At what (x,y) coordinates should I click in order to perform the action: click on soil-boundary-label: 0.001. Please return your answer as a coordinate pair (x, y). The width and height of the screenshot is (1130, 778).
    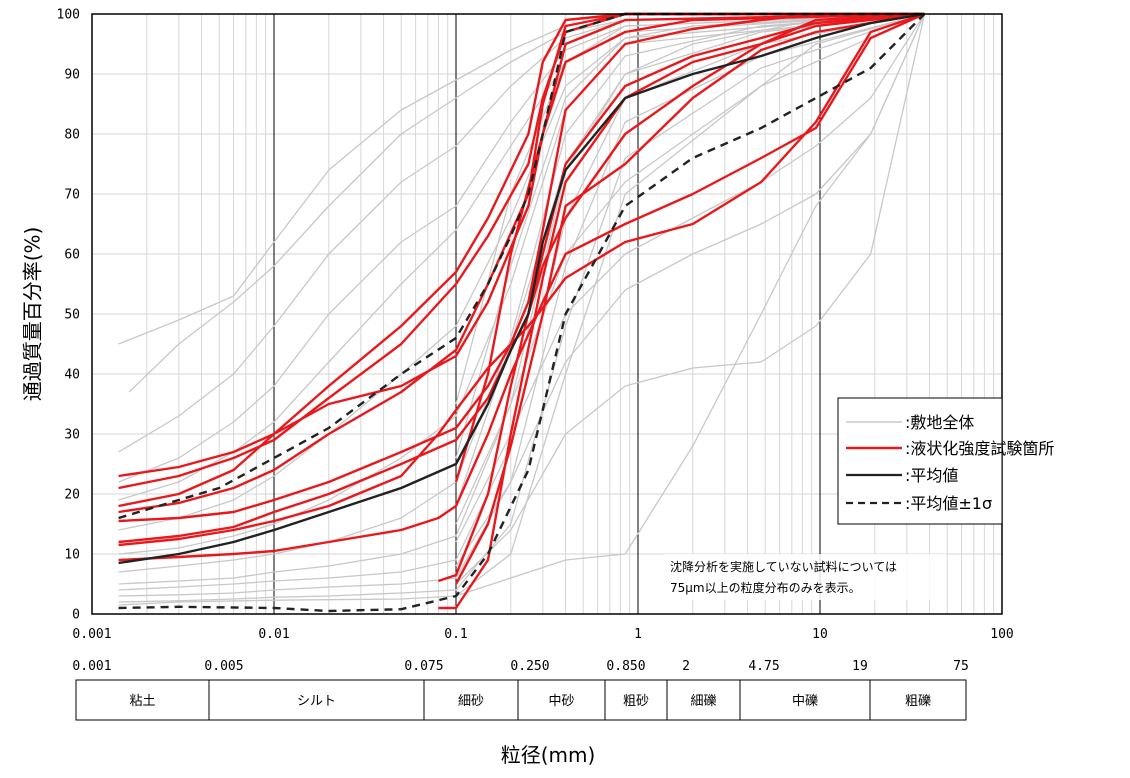
    Looking at the image, I should click on (91, 666).